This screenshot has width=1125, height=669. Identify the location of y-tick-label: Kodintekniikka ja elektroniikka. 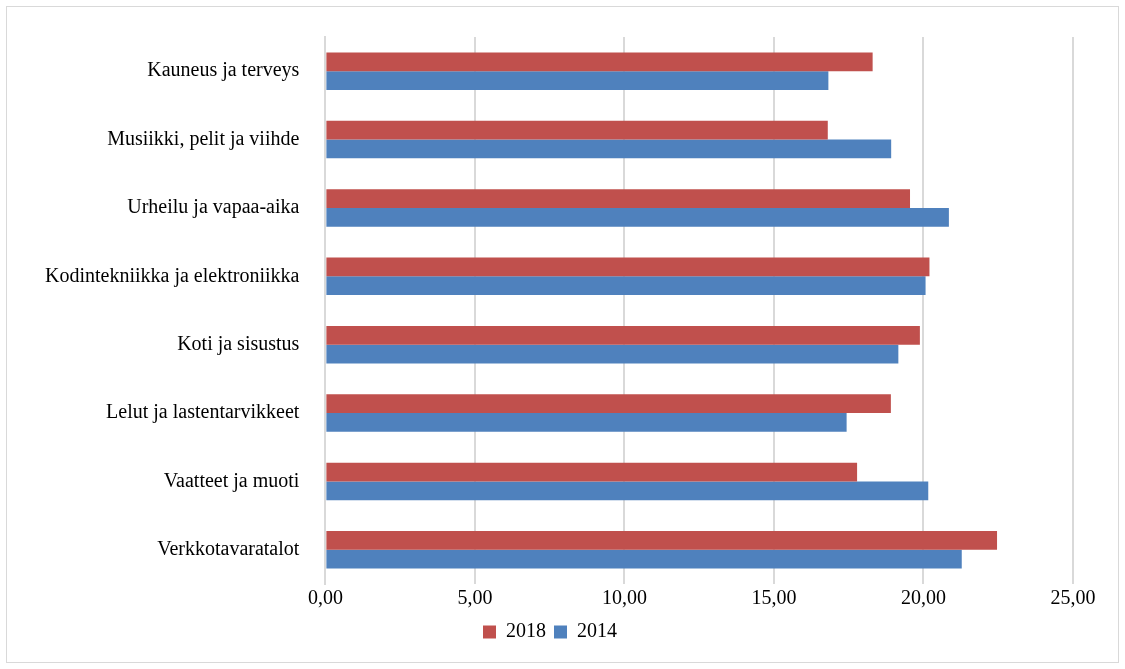
(172, 275).